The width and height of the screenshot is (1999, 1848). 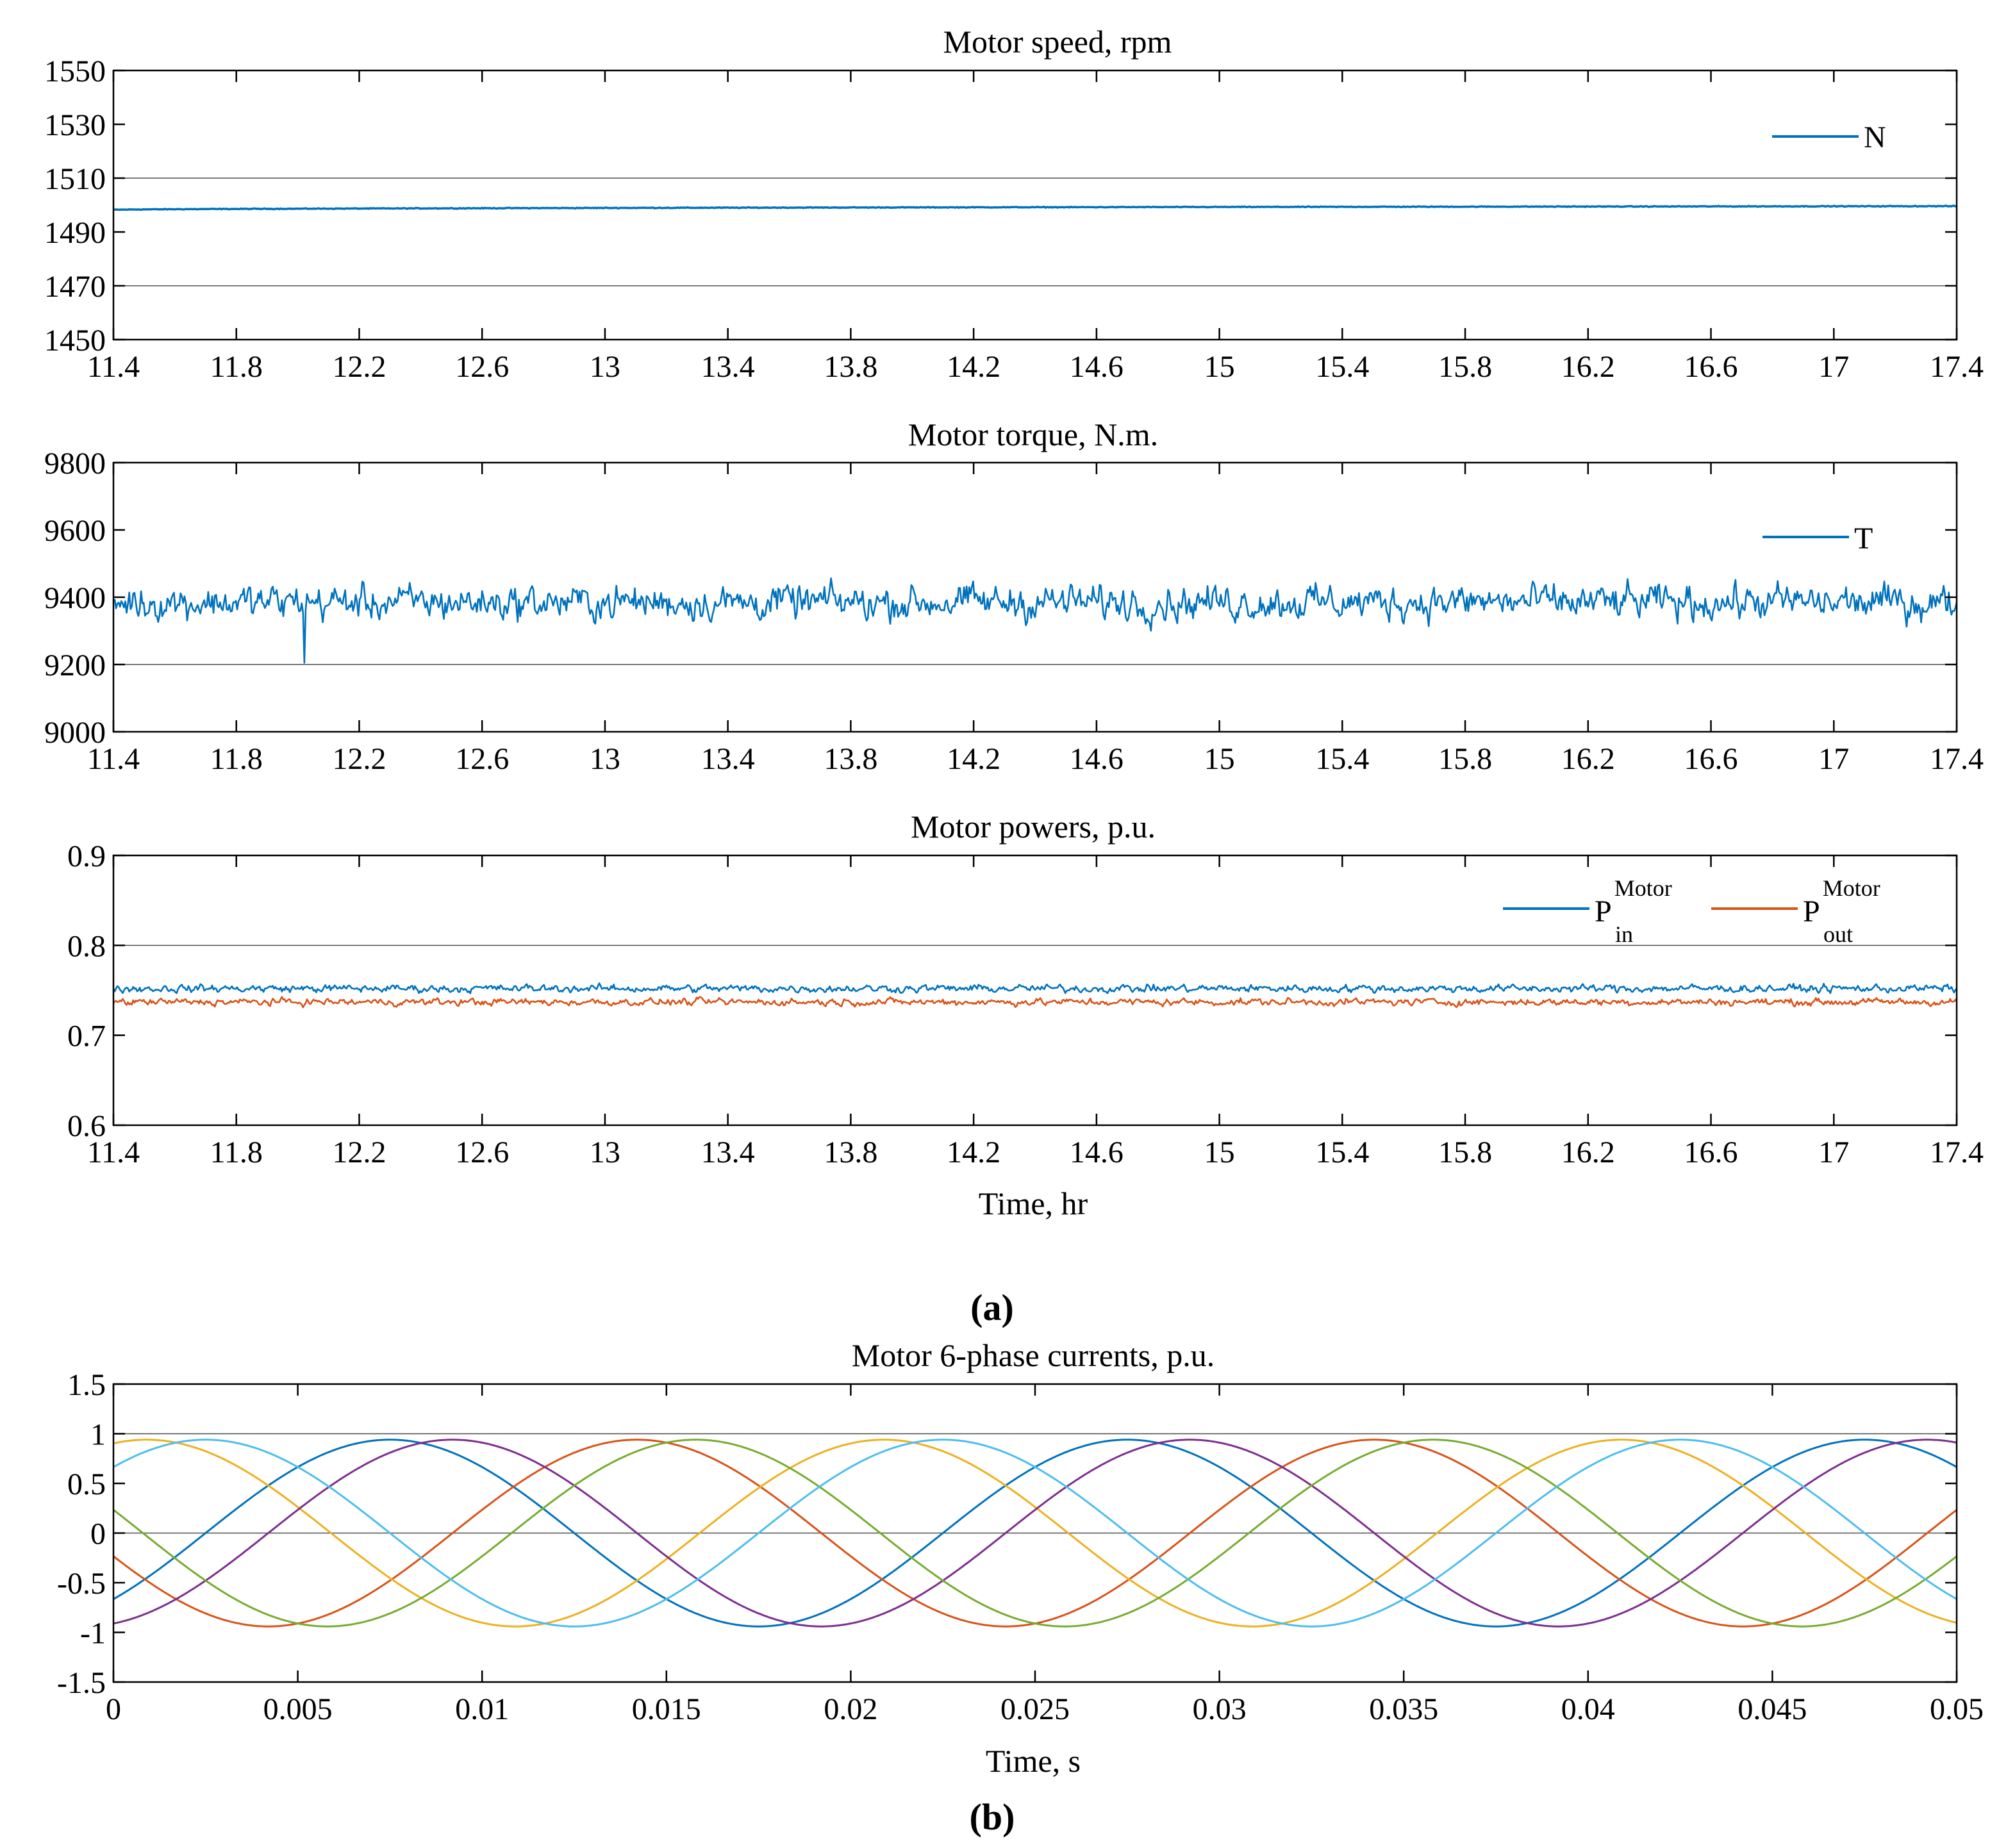 What do you see at coordinates (1588, 1152) in the screenshot?
I see `powers-x-tick-label: 16.2` at bounding box center [1588, 1152].